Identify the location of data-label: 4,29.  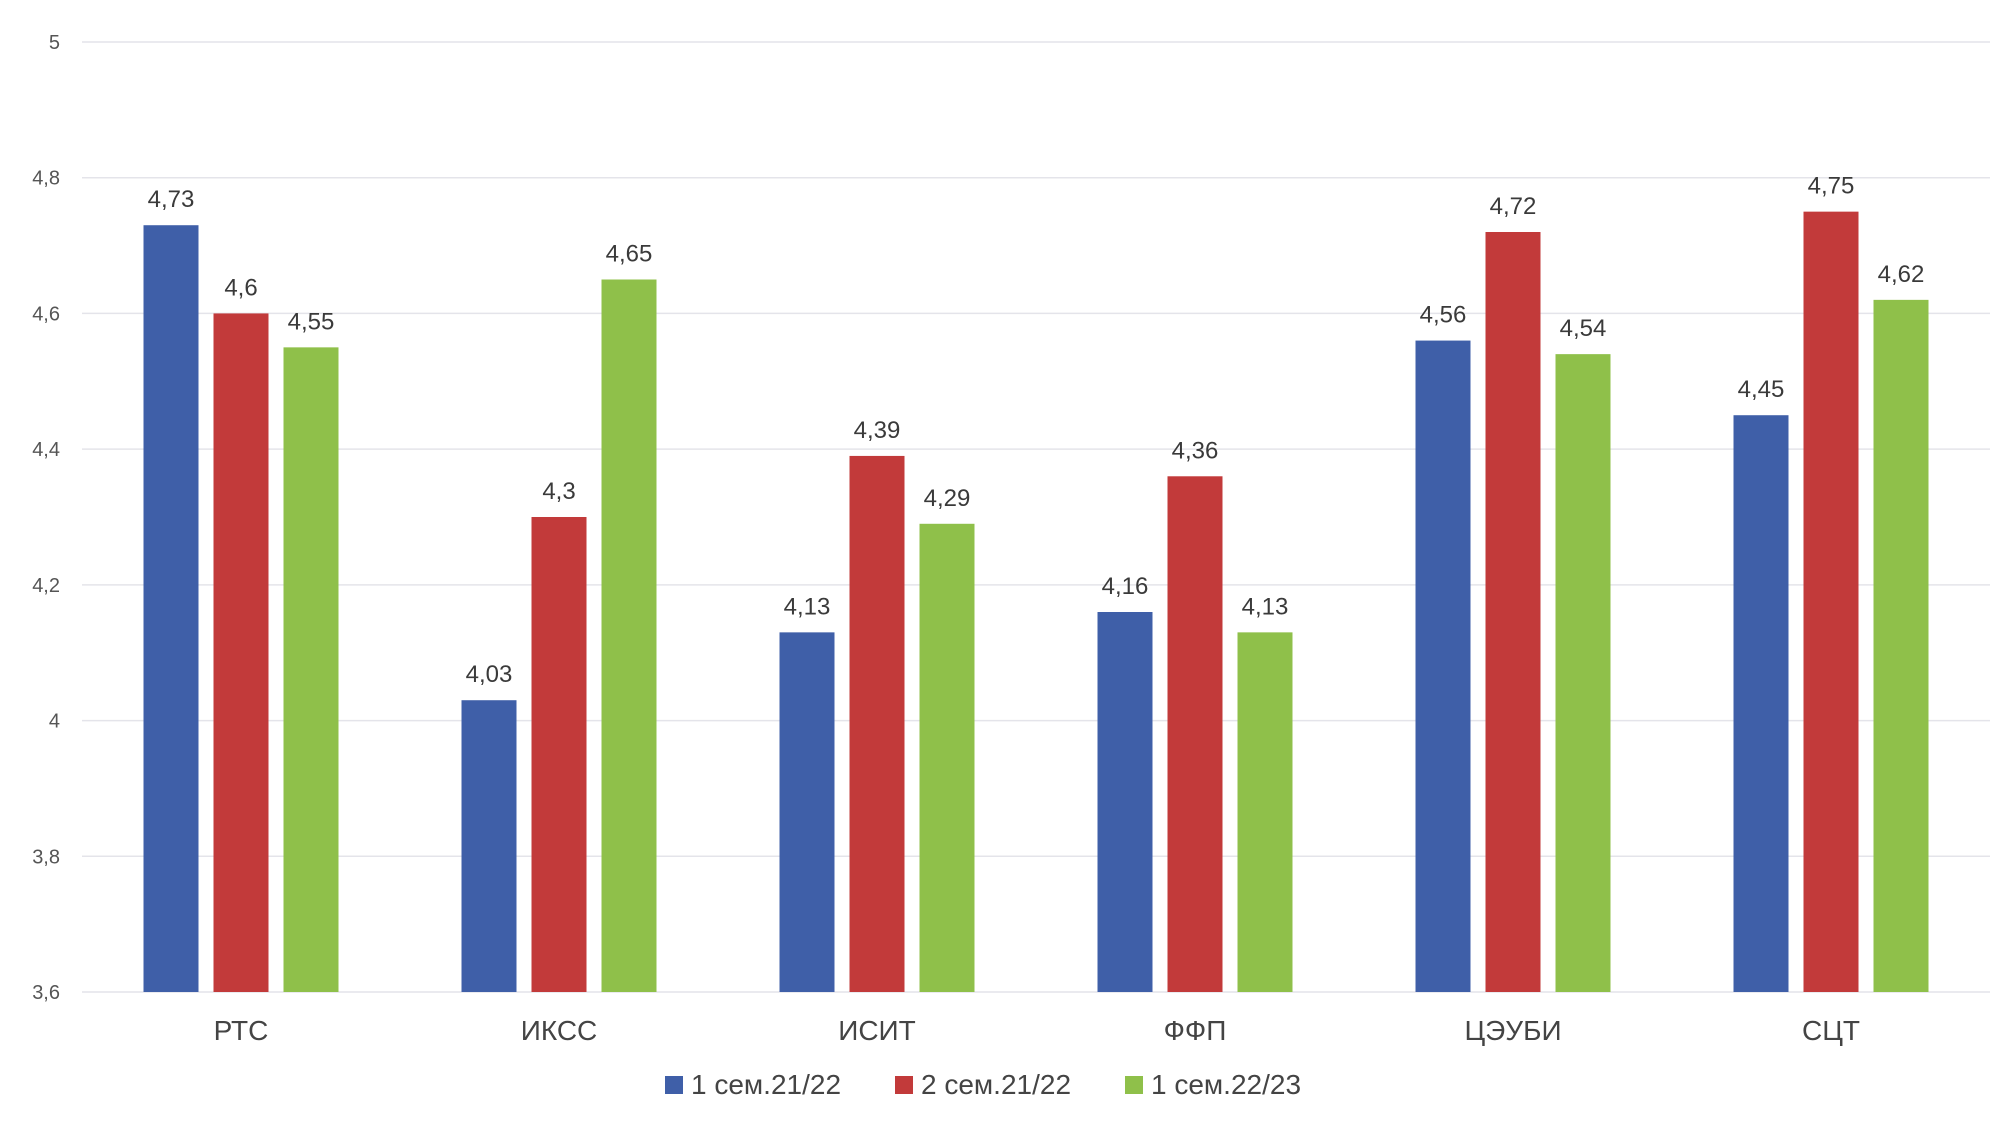
(947, 498).